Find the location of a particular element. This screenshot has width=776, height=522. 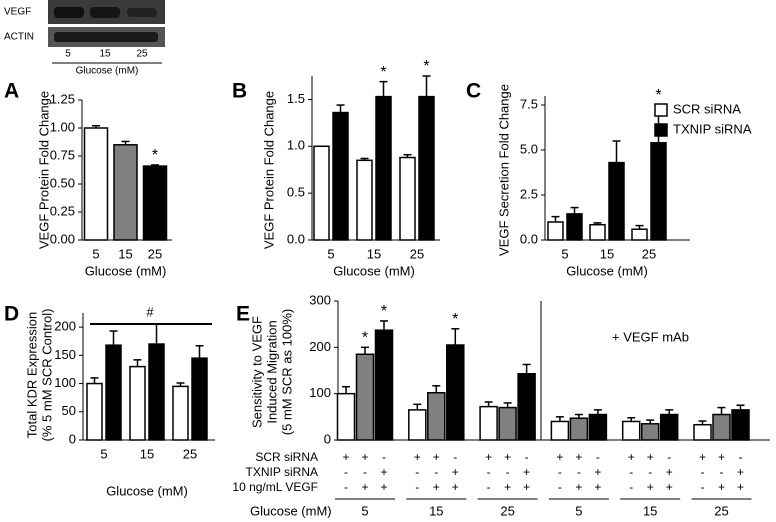

y-tick-label: 0.25 is located at coordinates (62, 210).